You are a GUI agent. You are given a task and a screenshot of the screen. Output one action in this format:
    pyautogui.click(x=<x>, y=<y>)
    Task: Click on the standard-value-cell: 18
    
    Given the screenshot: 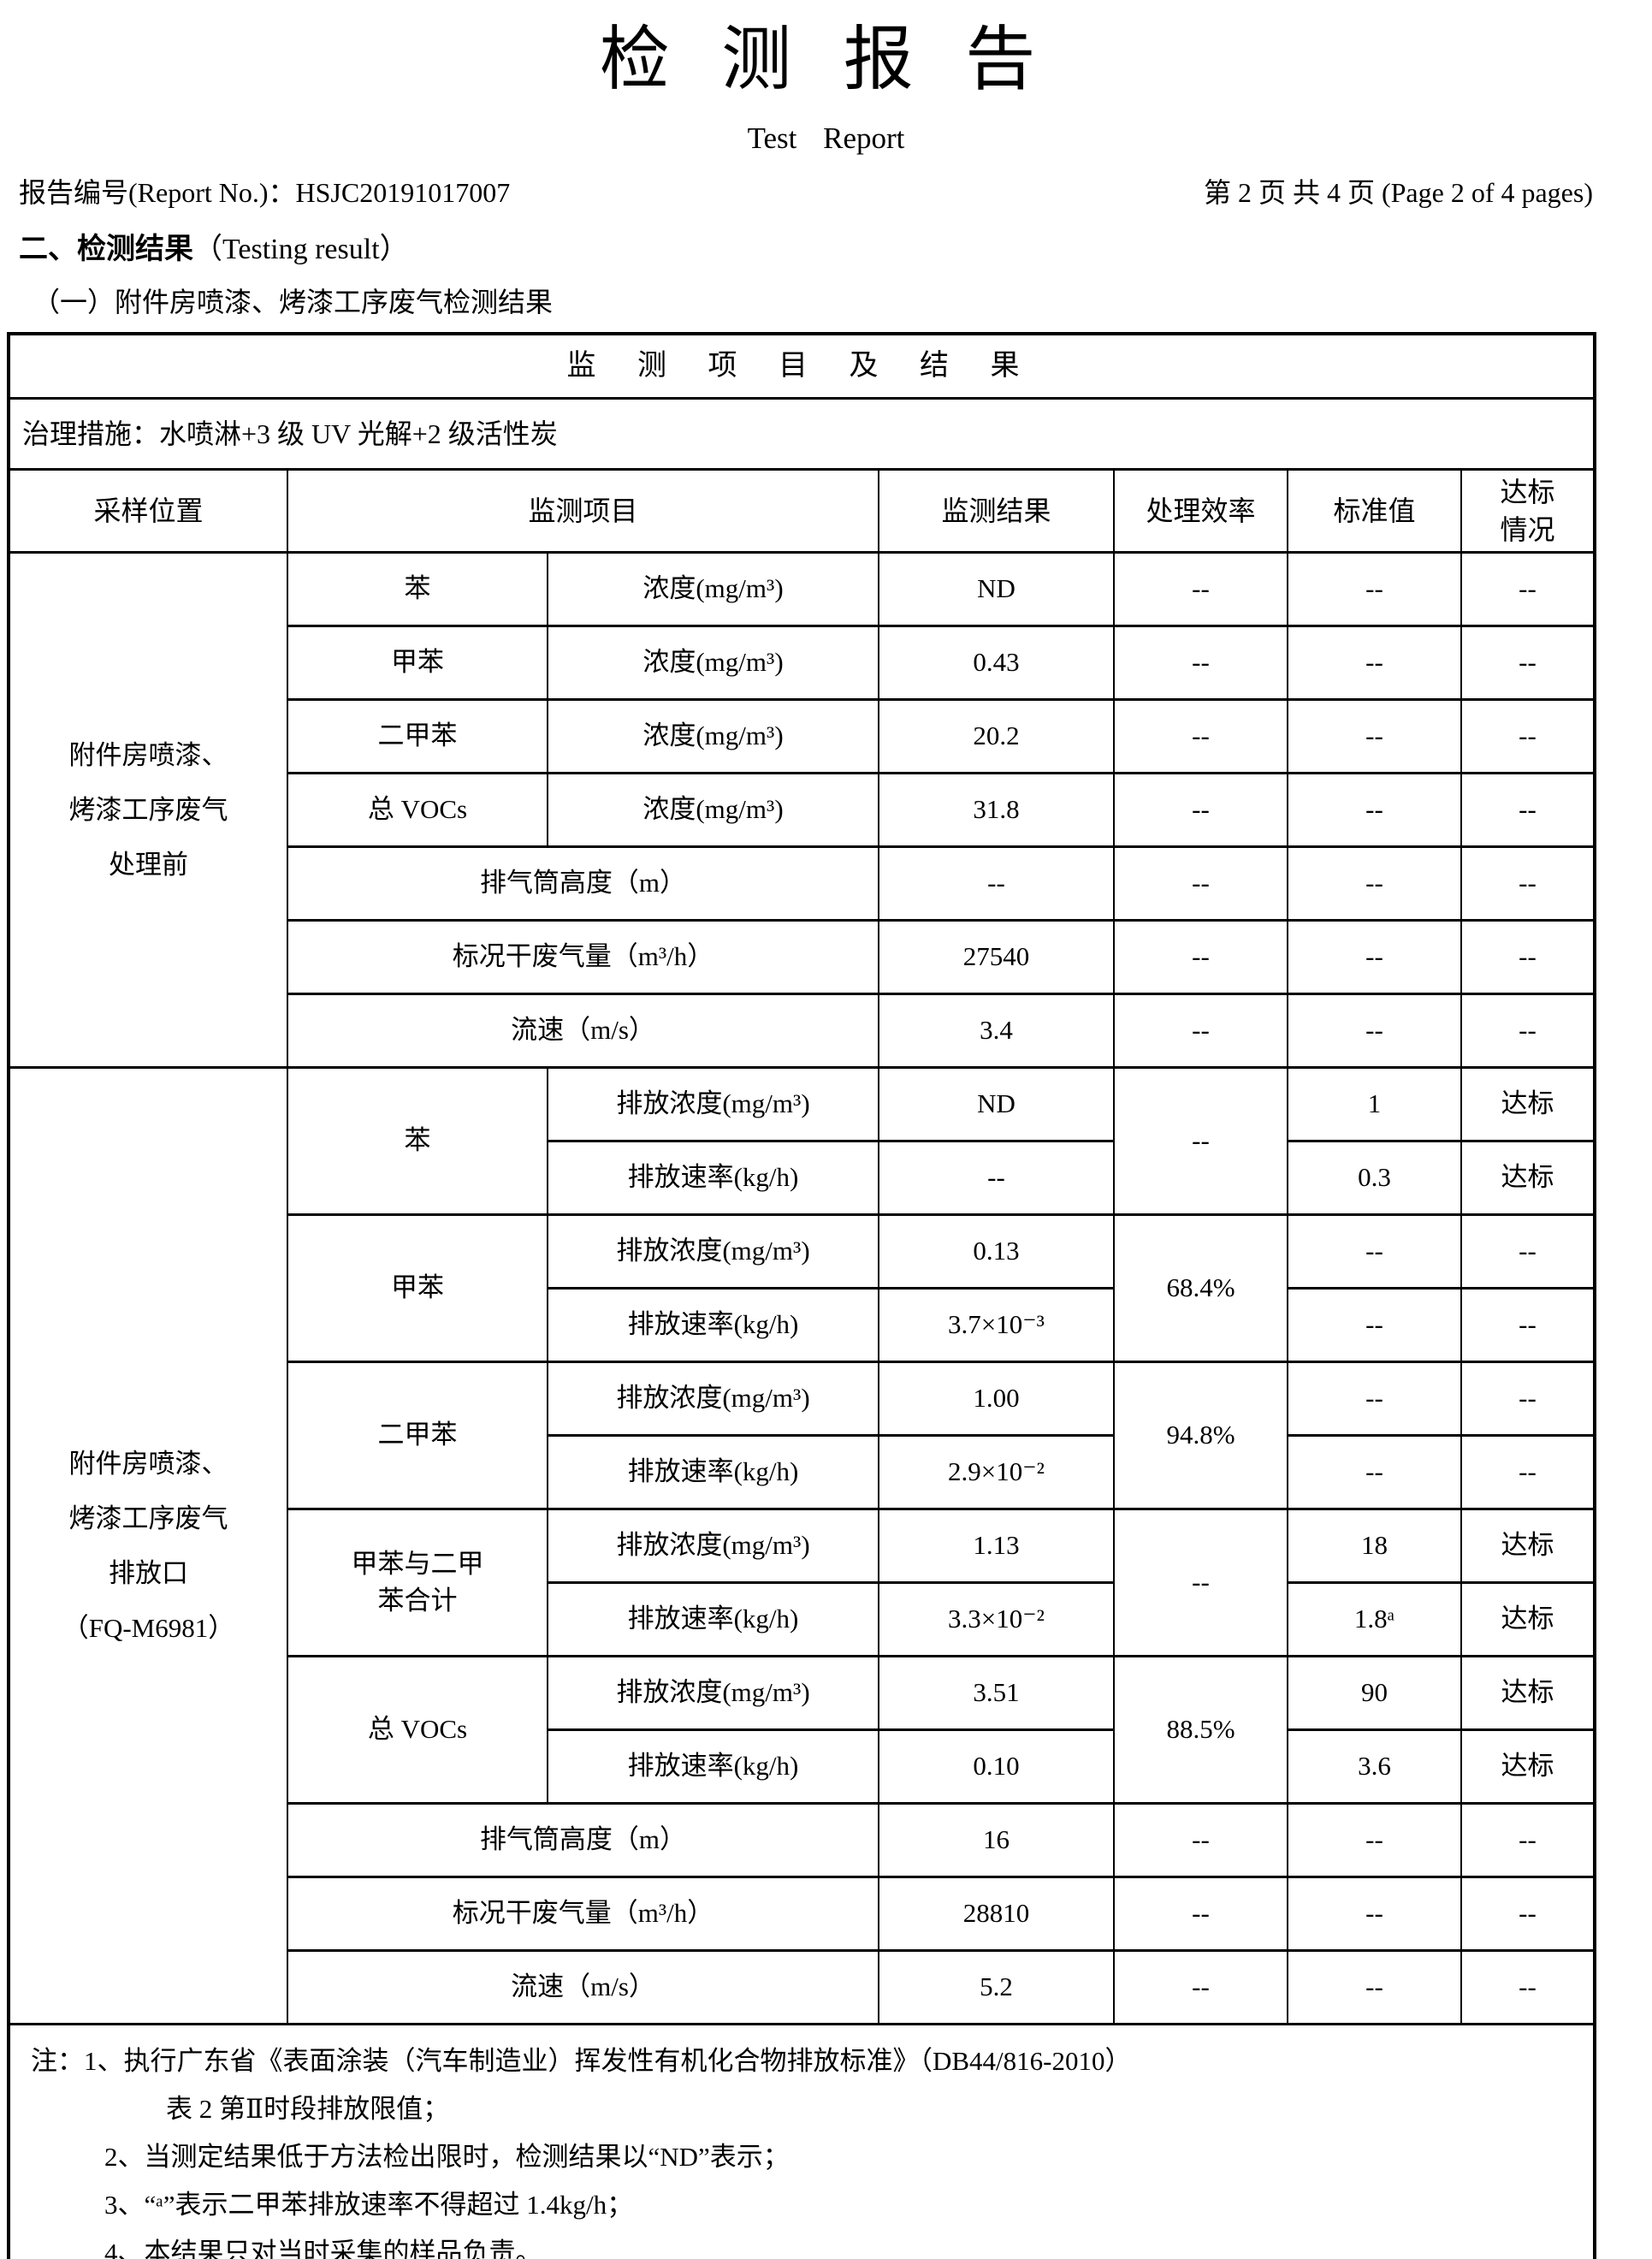 What is the action you would take?
    pyautogui.click(x=1374, y=1546)
    